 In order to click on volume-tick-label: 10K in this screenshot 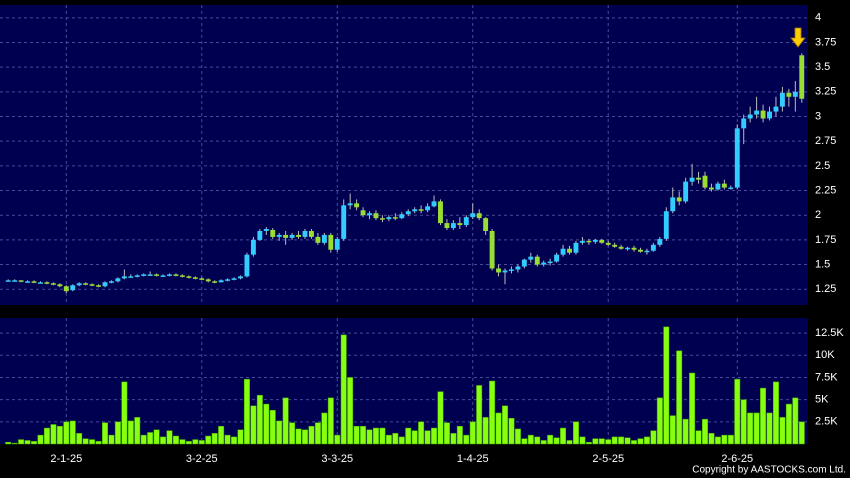, I will do `click(825, 355)`.